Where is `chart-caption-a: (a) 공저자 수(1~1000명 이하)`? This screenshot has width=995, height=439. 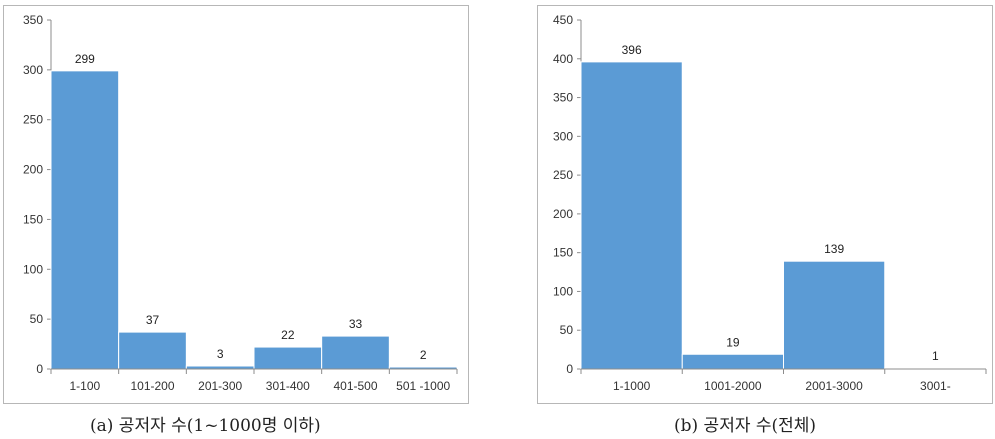 chart-caption-a: (a) 공저자 수(1~1000명 이하) is located at coordinates (205, 426).